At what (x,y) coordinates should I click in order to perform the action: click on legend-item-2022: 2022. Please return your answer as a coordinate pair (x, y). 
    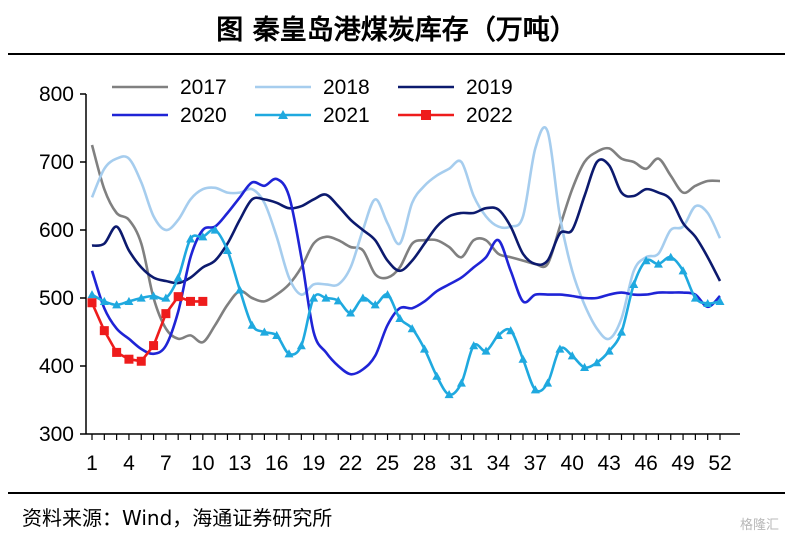
    Looking at the image, I should click on (455, 115).